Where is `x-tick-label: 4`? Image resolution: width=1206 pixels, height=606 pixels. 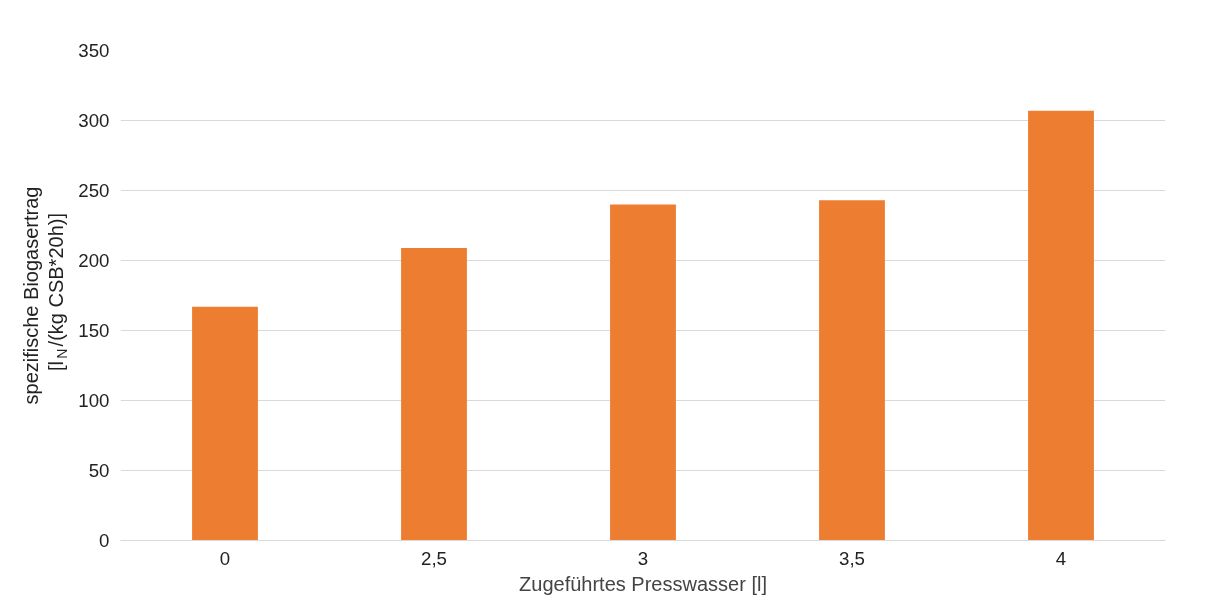
x-tick-label: 4 is located at coordinates (1061, 558).